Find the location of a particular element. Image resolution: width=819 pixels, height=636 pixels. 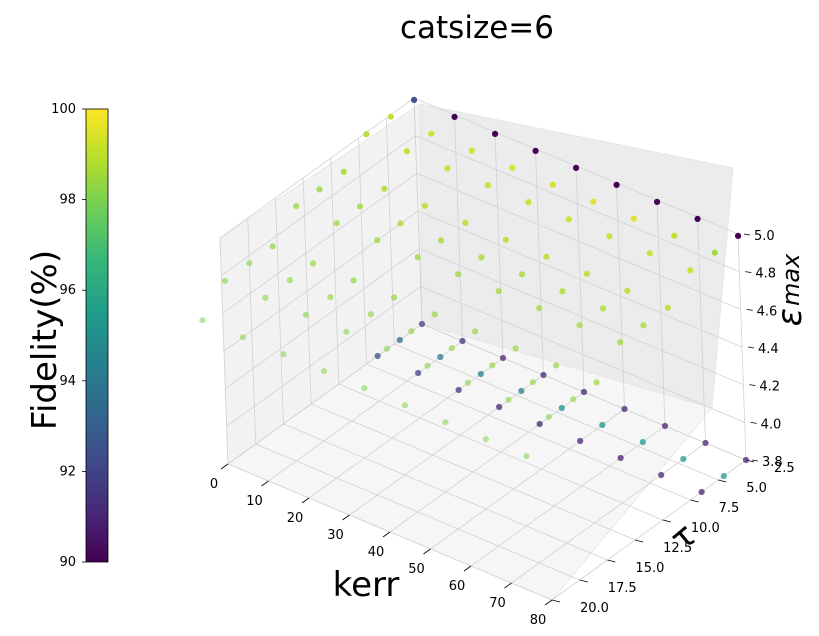

colorbar-tick-label: 92 is located at coordinates (67, 471).